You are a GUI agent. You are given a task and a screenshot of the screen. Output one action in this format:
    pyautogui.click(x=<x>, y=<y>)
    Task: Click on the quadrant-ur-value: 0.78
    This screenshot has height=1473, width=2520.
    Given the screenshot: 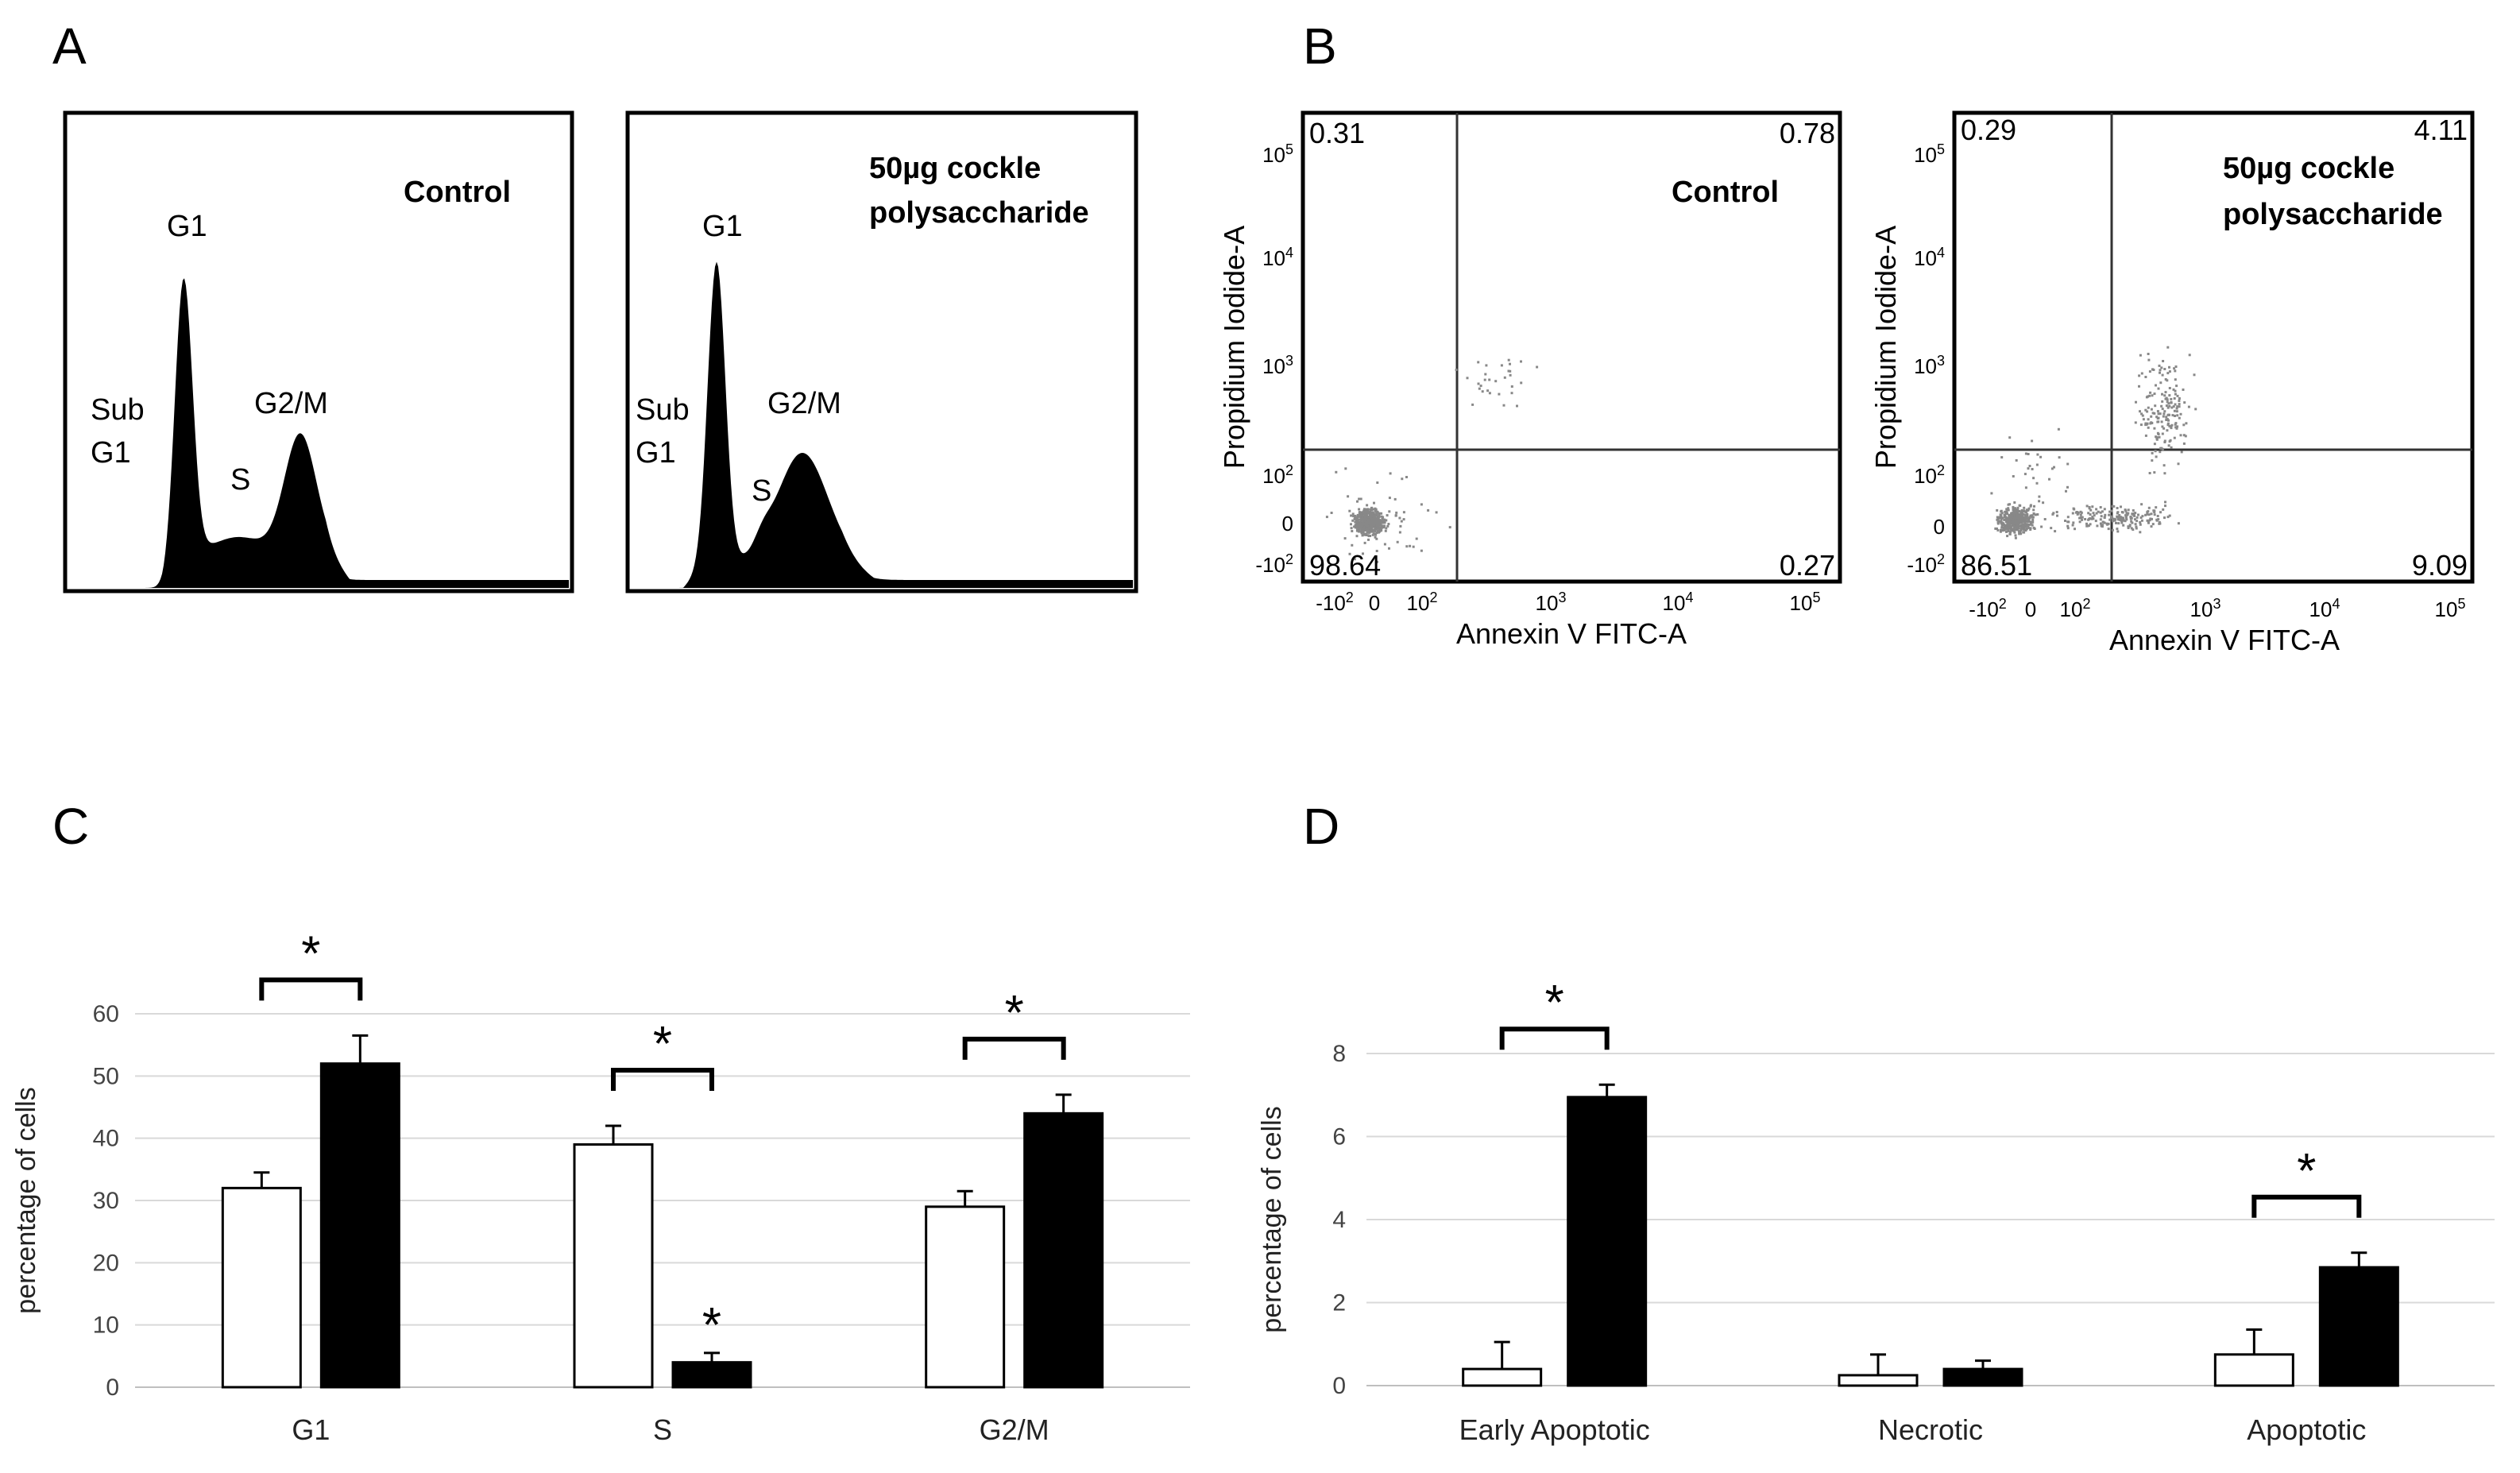 What is the action you would take?
    pyautogui.click(x=1807, y=133)
    